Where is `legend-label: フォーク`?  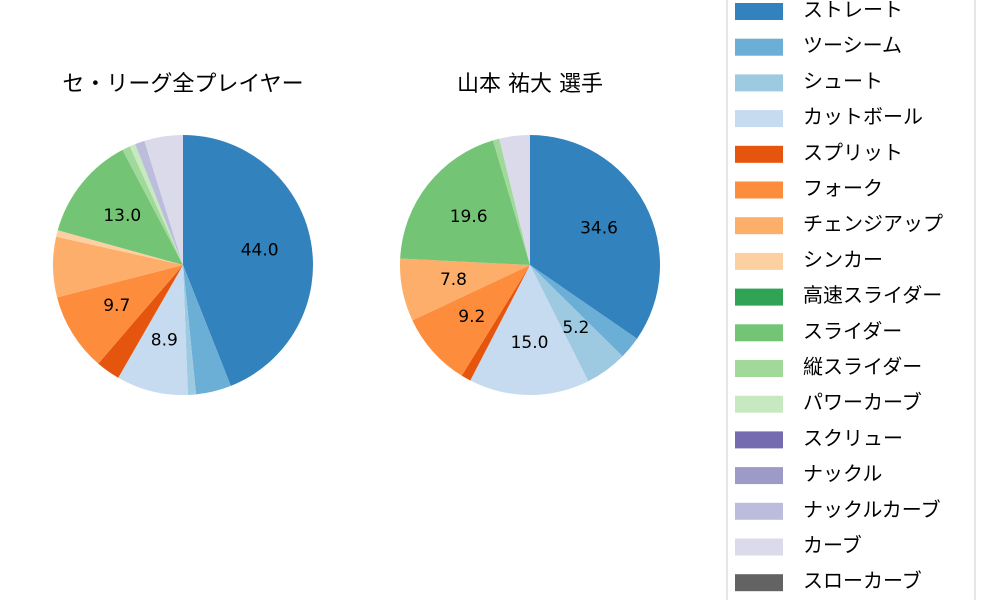
legend-label: フォーク is located at coordinates (843, 188).